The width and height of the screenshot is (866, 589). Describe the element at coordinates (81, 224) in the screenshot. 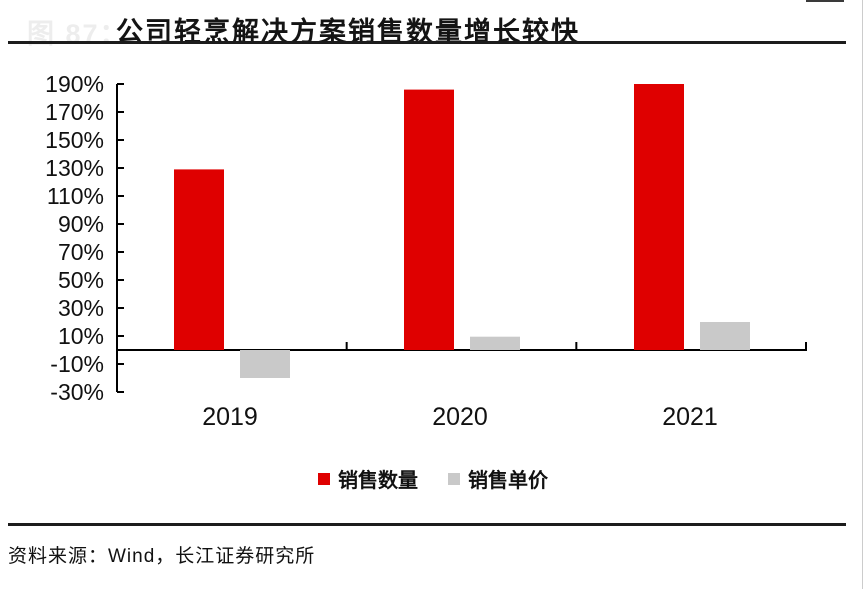

I see `y-tick-label: 90%` at that location.